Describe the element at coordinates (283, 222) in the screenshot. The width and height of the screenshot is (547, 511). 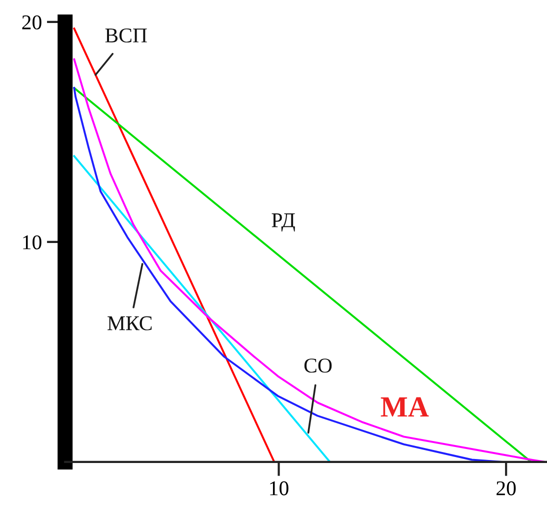
I see `annotation: РД` at that location.